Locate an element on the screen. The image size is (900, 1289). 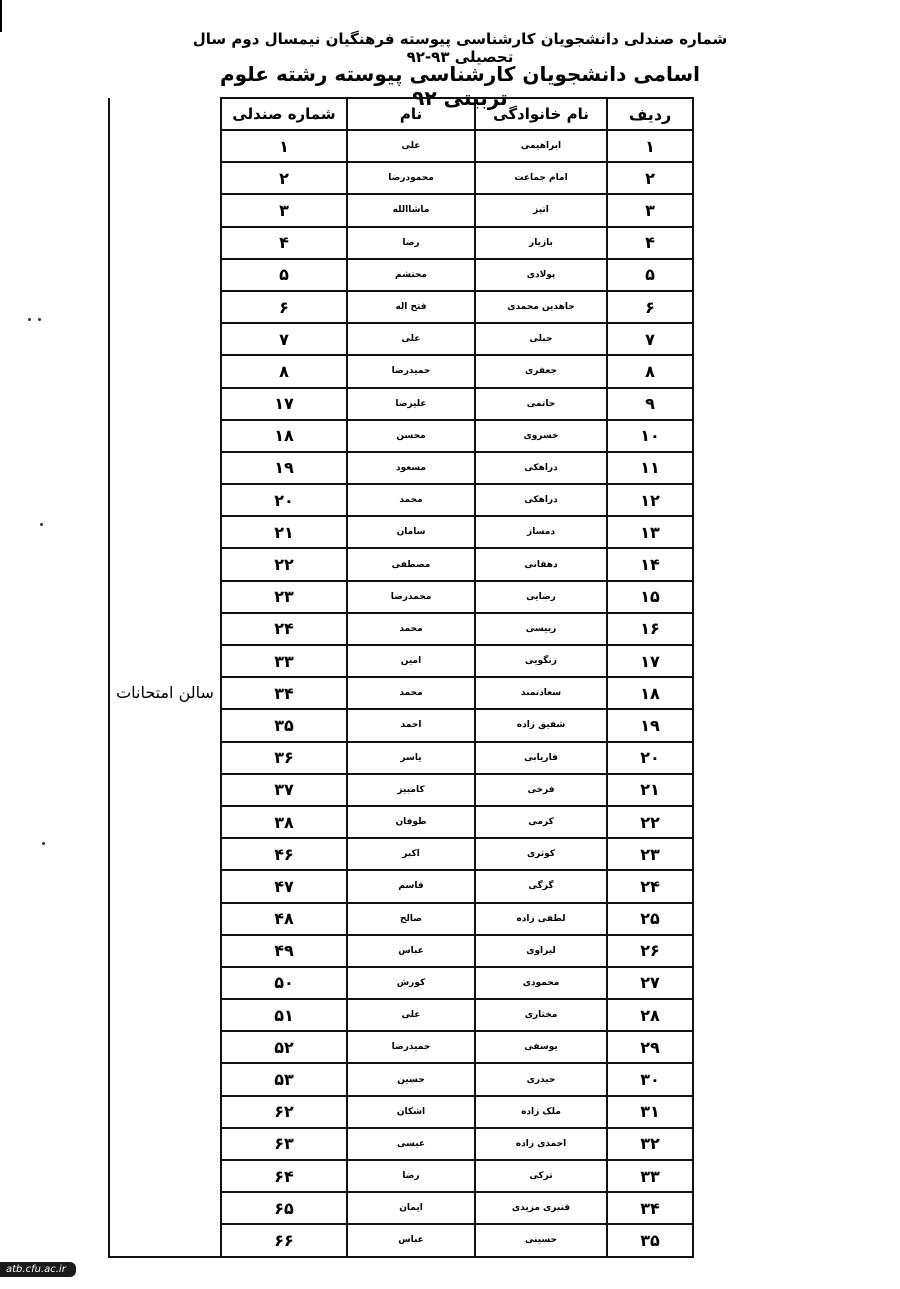
cell-row-number: ۵ is located at coordinates (650, 274).